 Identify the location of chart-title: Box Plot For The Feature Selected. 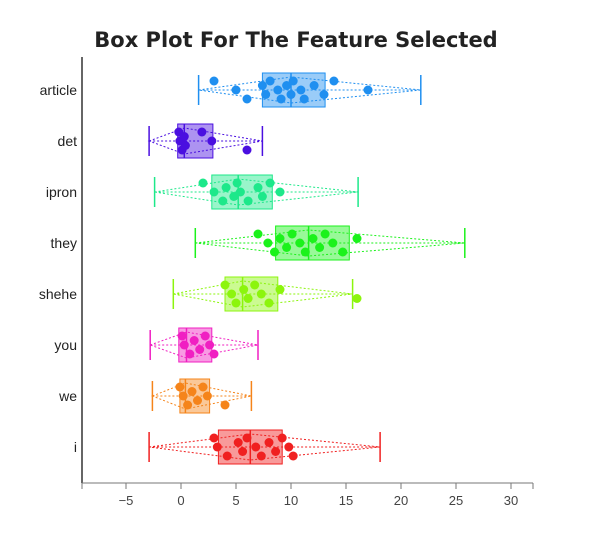
(296, 40).